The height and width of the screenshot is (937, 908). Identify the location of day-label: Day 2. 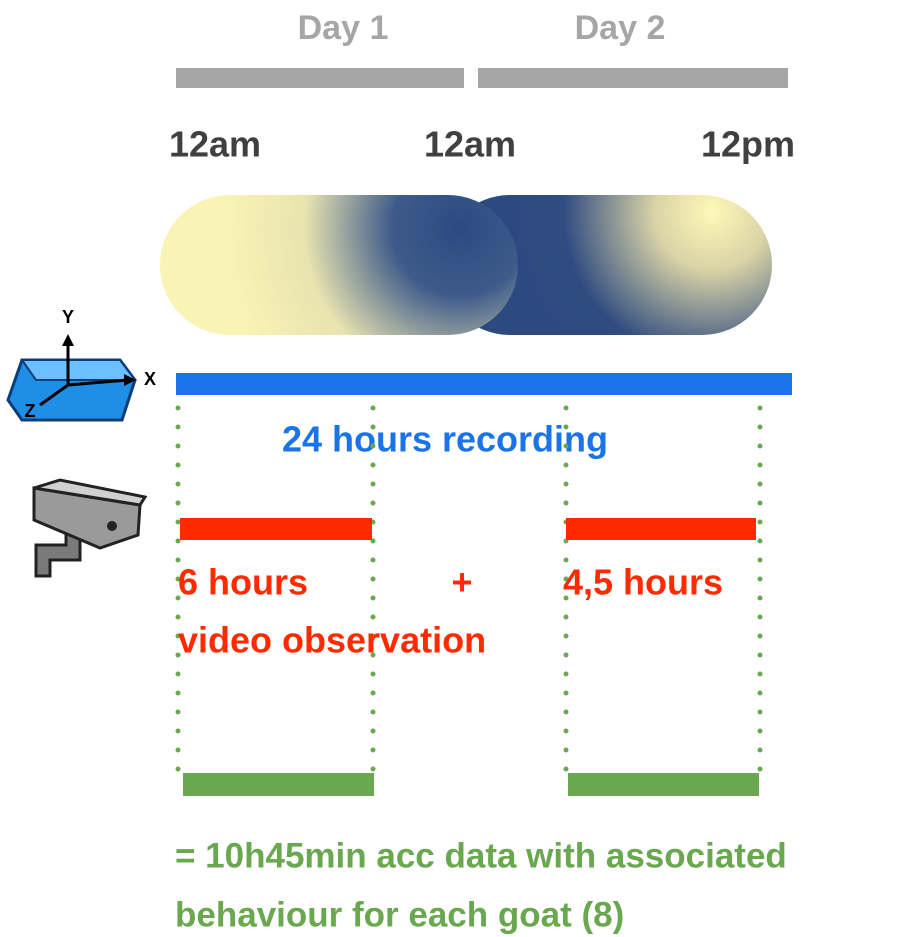
(620, 28).